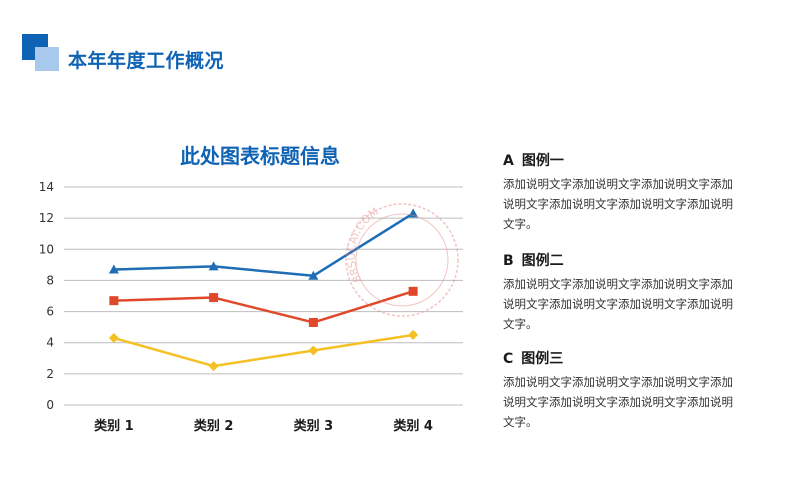 Image resolution: width=800 pixels, height=500 pixels. Describe the element at coordinates (114, 426) in the screenshot. I see `x-tick-label: 类别 1` at that location.